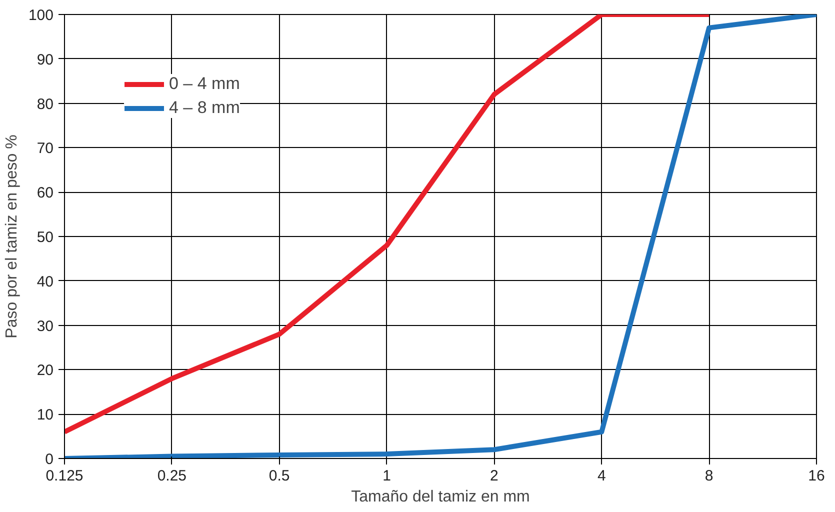  Describe the element at coordinates (45, 237) in the screenshot. I see `y-tick-label: 50` at that location.